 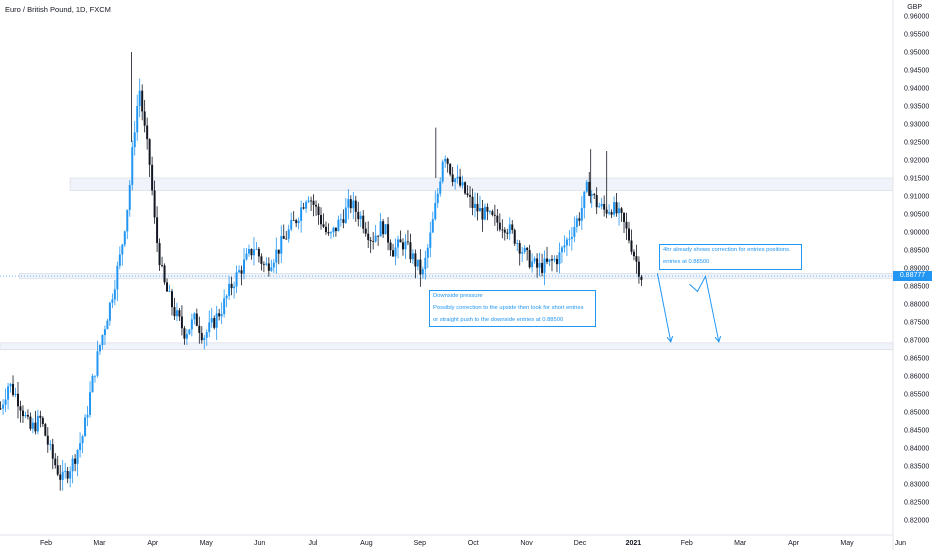 What do you see at coordinates (916, 503) in the screenshot?
I see `price-tick-label: 0.82500` at bounding box center [916, 503].